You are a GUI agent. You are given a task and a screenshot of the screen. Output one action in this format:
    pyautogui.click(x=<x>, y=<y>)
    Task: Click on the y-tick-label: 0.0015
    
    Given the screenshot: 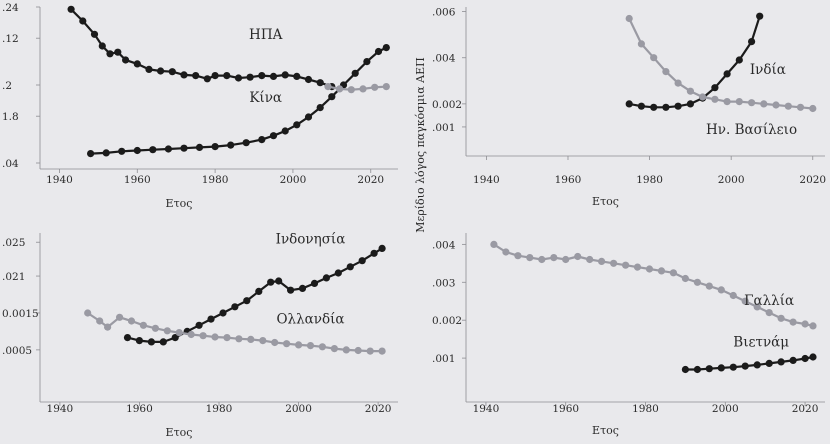 What is the action you would take?
    pyautogui.click(x=20, y=314)
    